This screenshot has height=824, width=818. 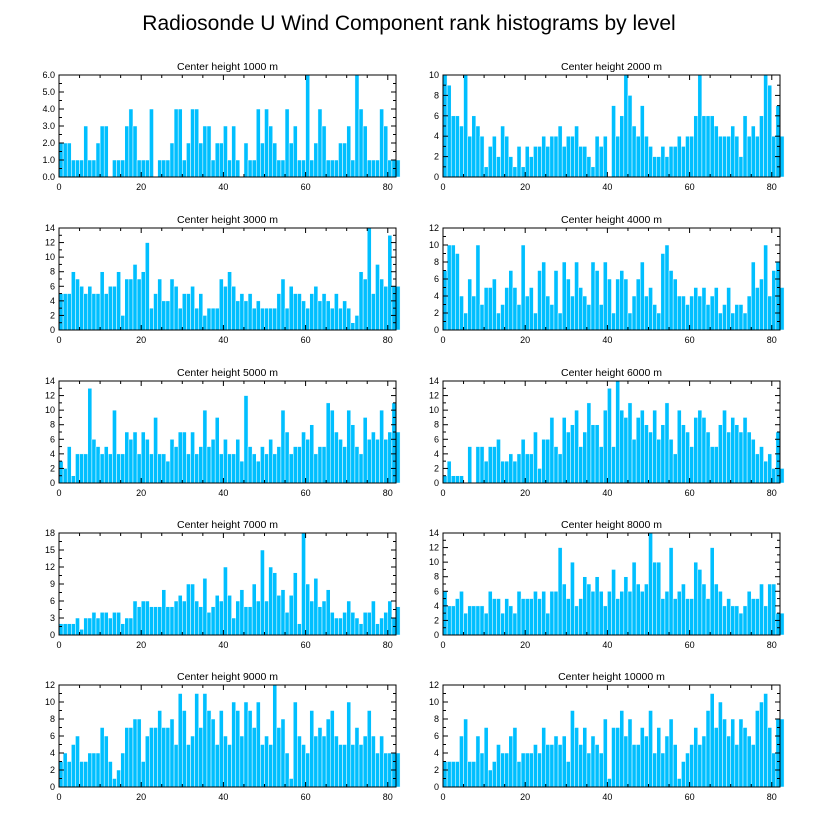 What do you see at coordinates (607, 126) in the screenshot?
I see `panel-2: Center height 2000 m 0 2 4 6 8 10 0 20 40 60 80` at bounding box center [607, 126].